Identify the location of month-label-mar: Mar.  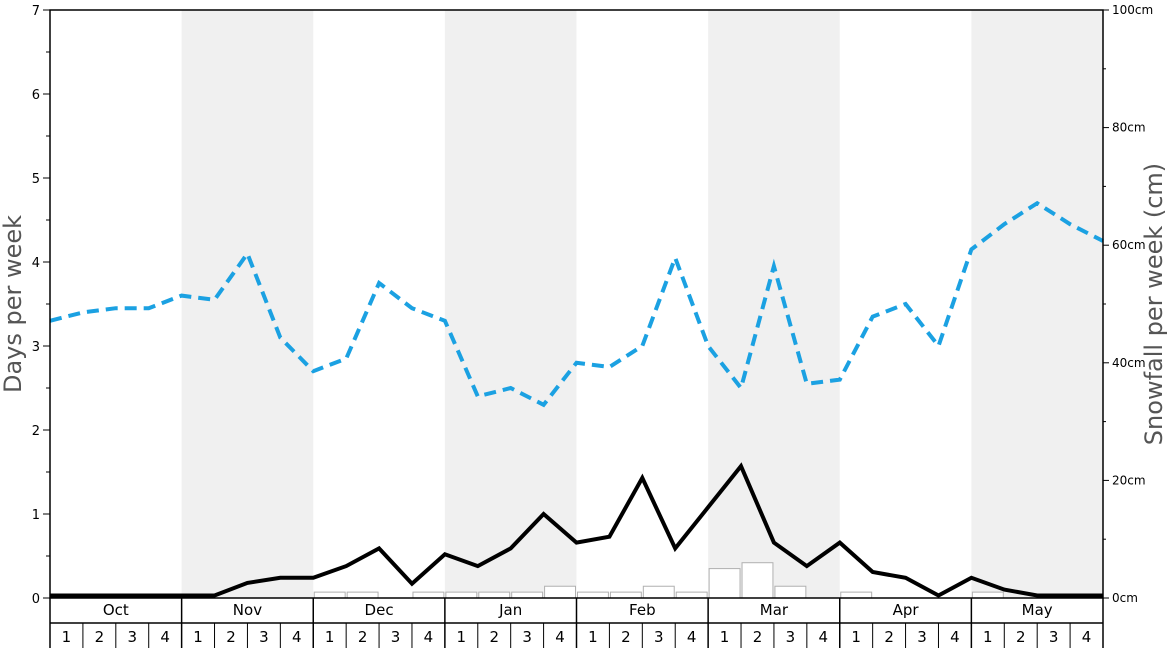
(774, 610).